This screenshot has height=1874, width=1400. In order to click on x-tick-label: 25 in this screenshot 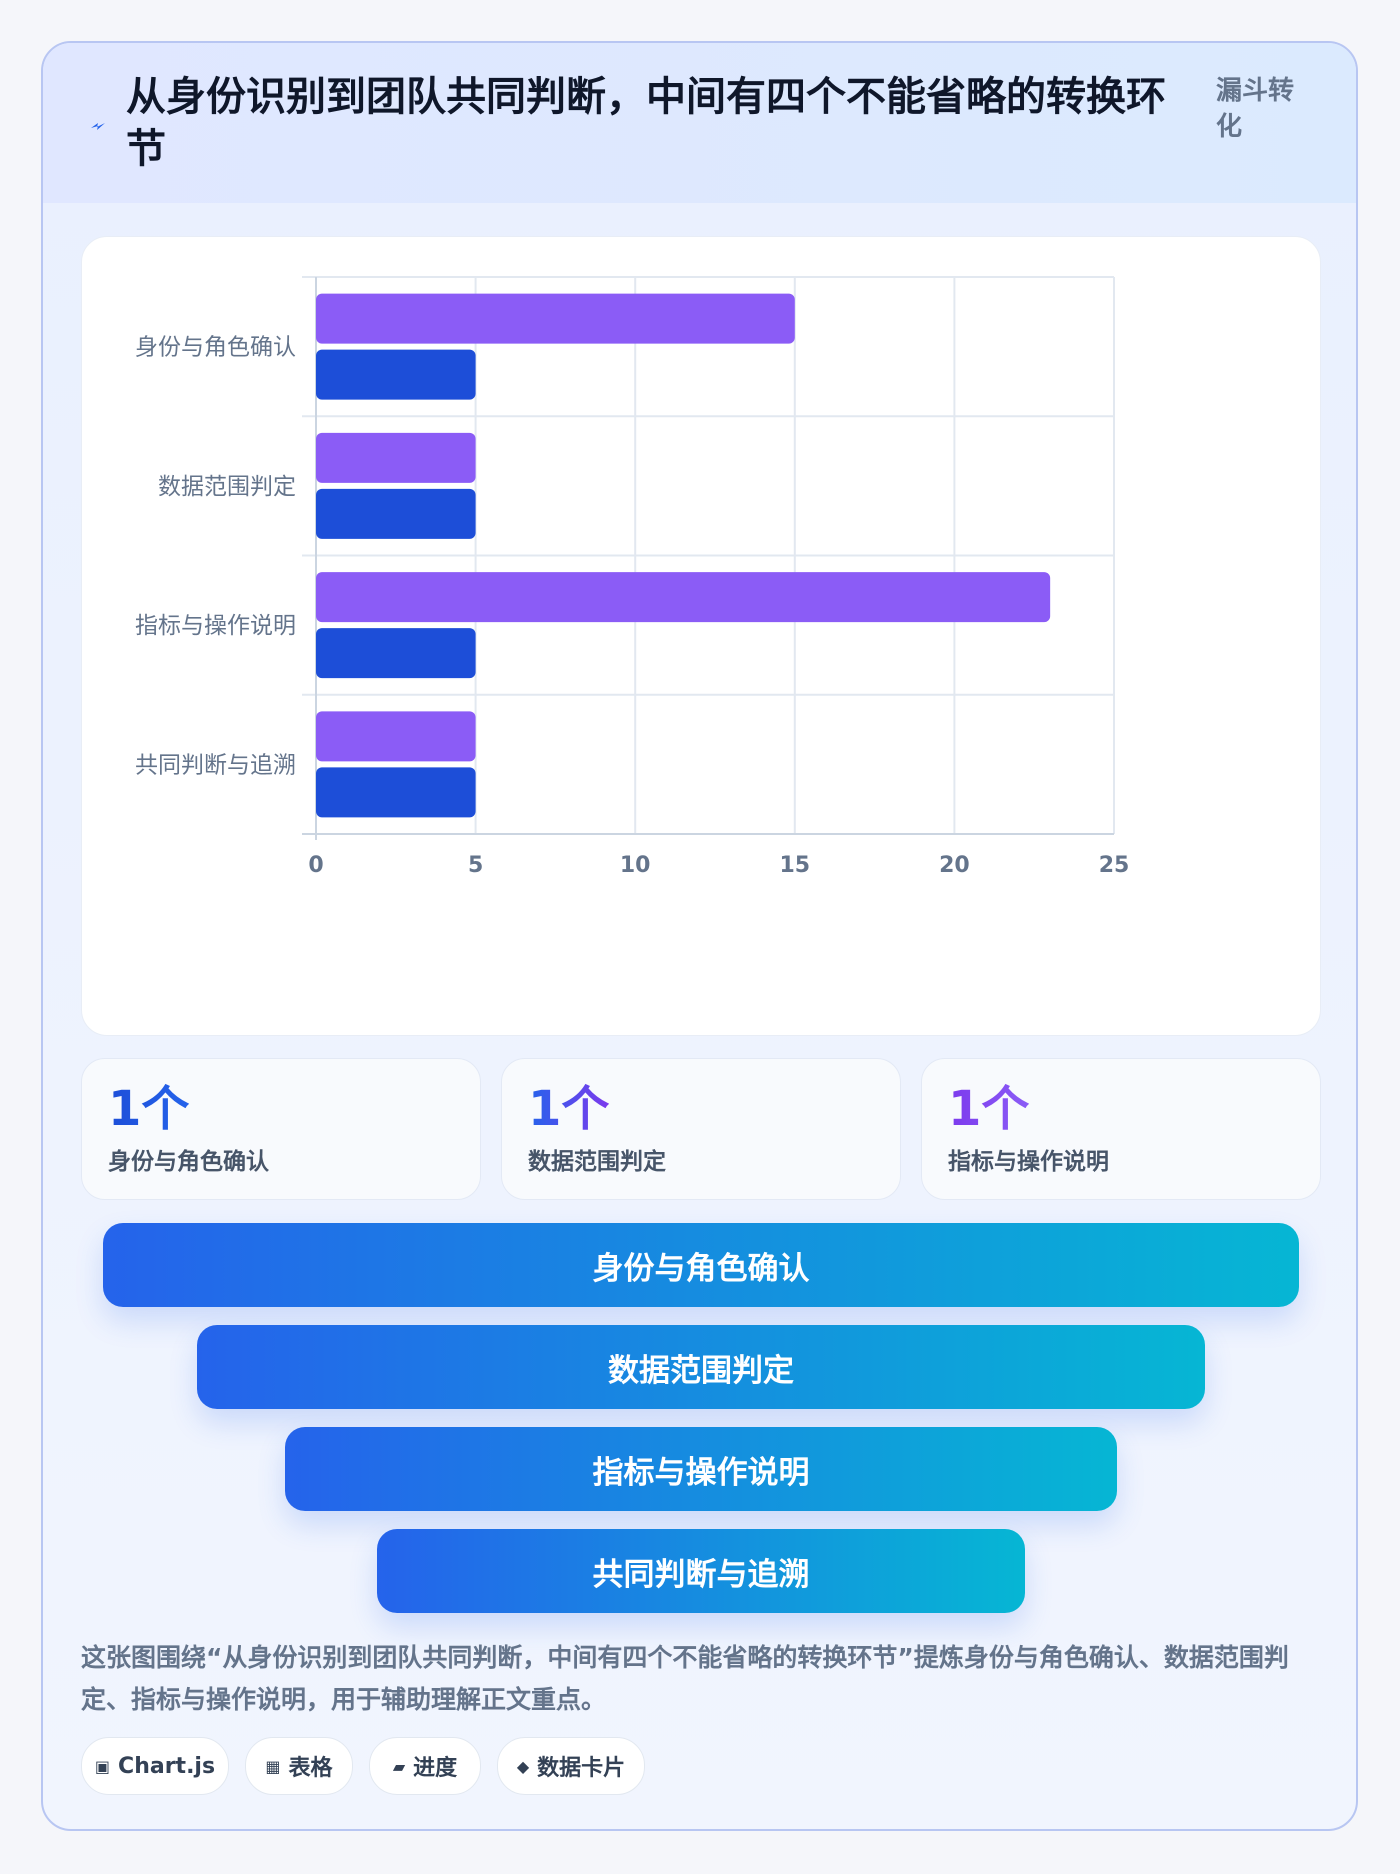, I will do `click(1114, 865)`.